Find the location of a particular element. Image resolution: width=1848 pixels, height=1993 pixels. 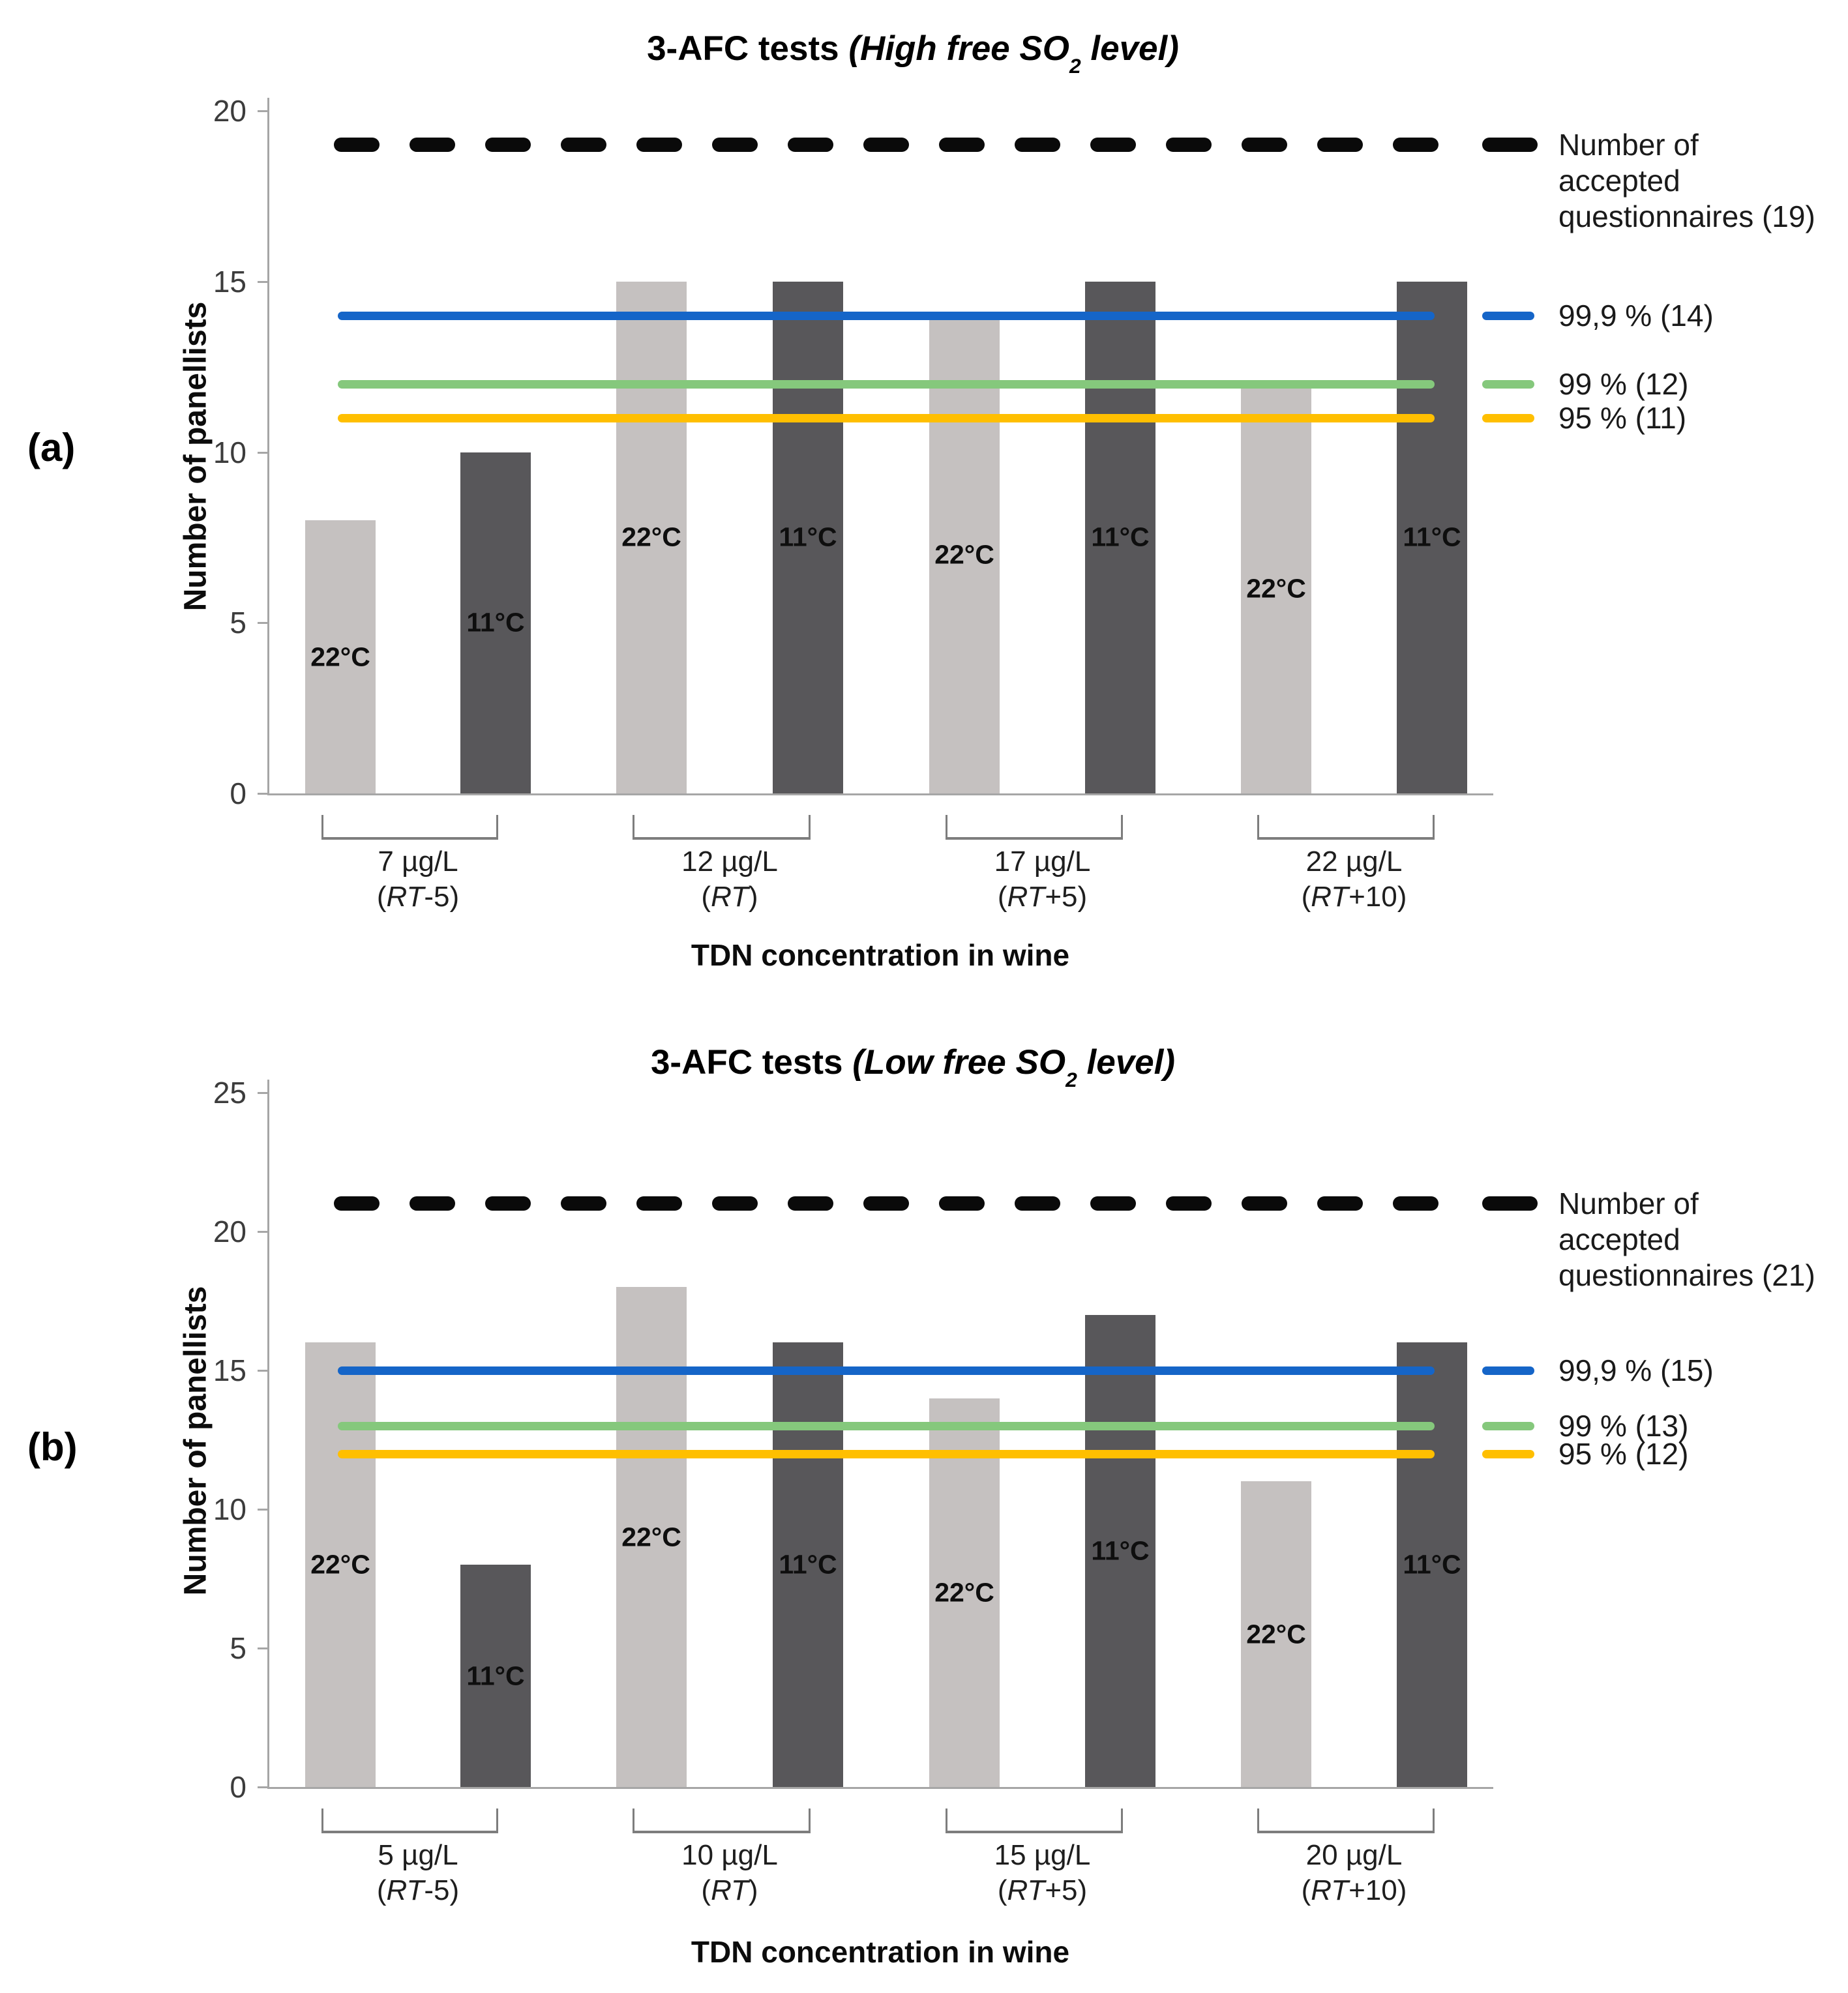

title-prefix: 3-AFC tests is located at coordinates (751, 1062).